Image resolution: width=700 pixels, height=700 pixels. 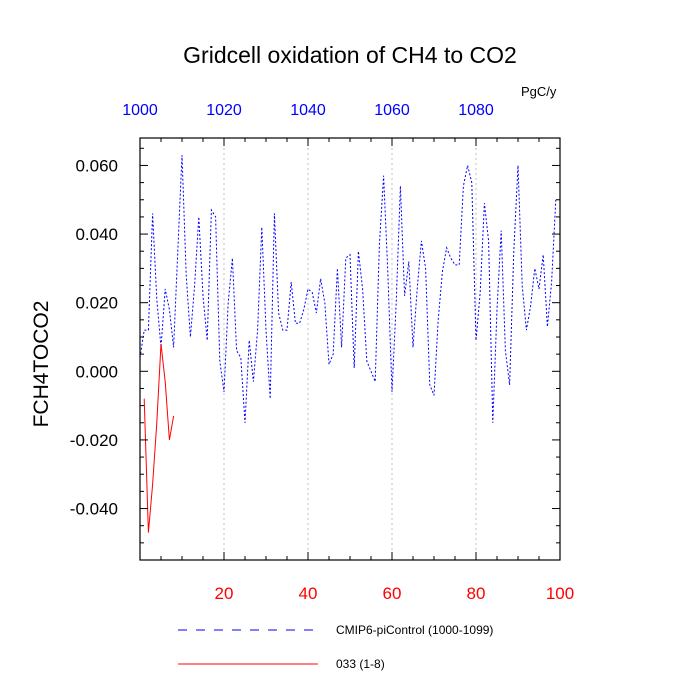 What do you see at coordinates (308, 593) in the screenshot?
I see `bottom-tick-label: 40` at bounding box center [308, 593].